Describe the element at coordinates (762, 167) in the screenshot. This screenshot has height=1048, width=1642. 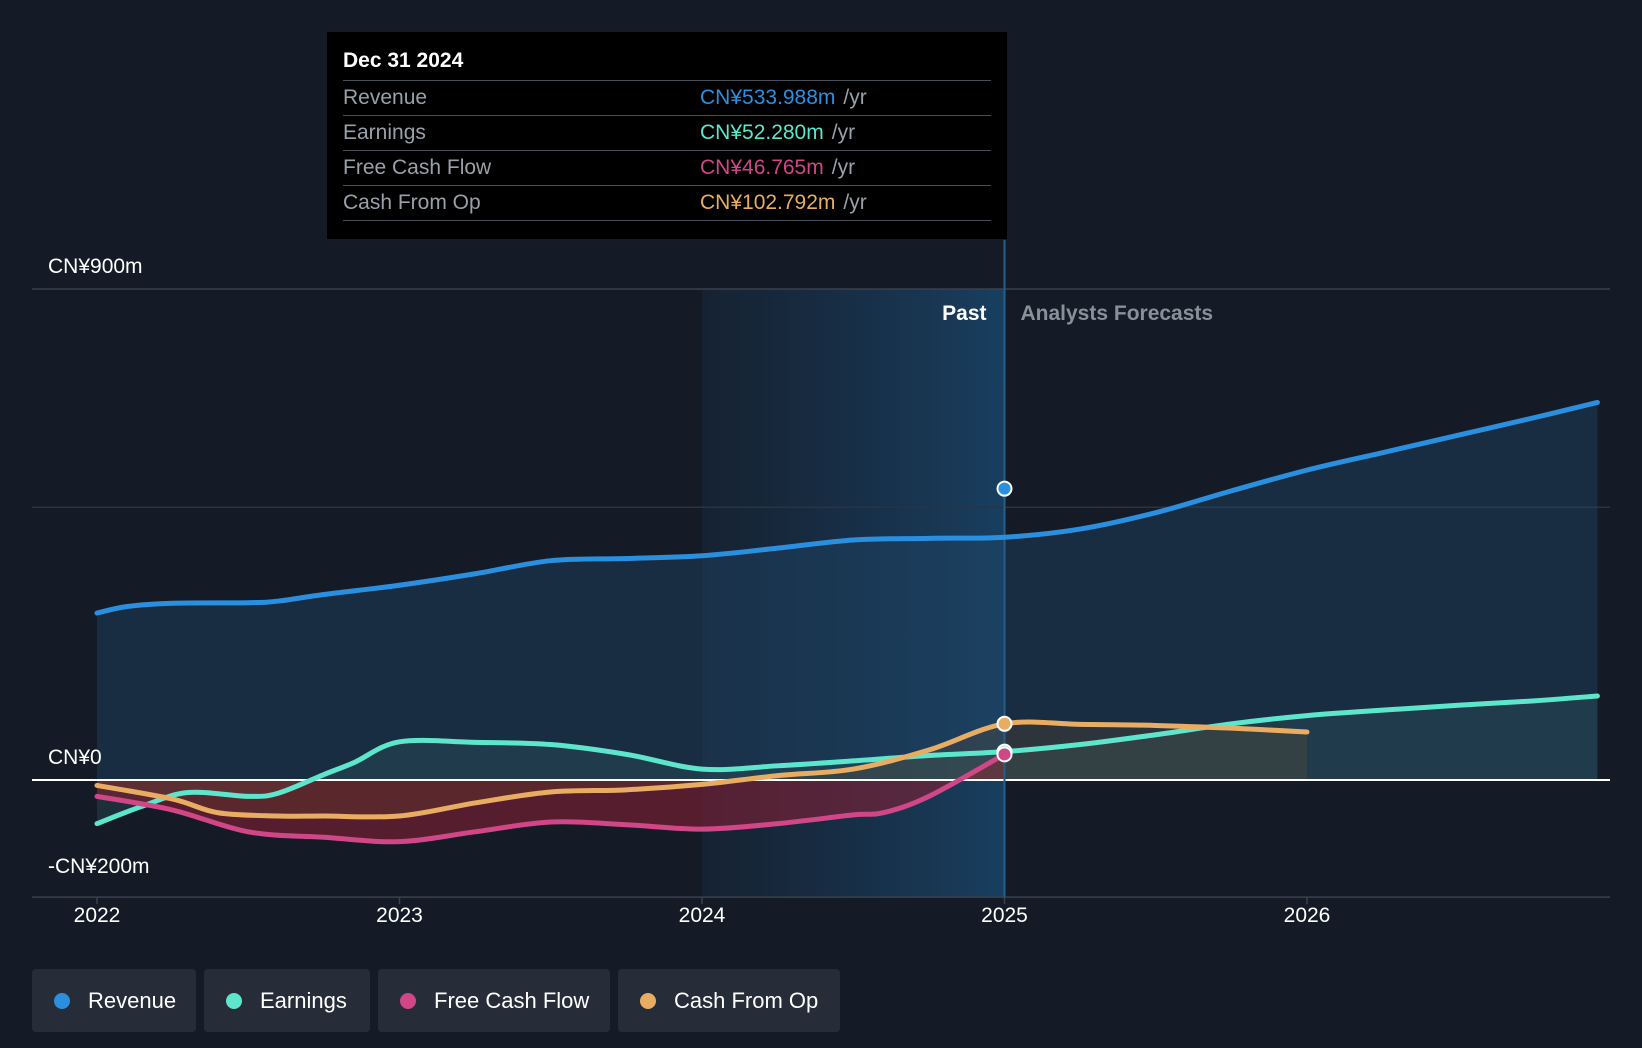
I see `tooltip-value: CN¥46.765m` at that location.